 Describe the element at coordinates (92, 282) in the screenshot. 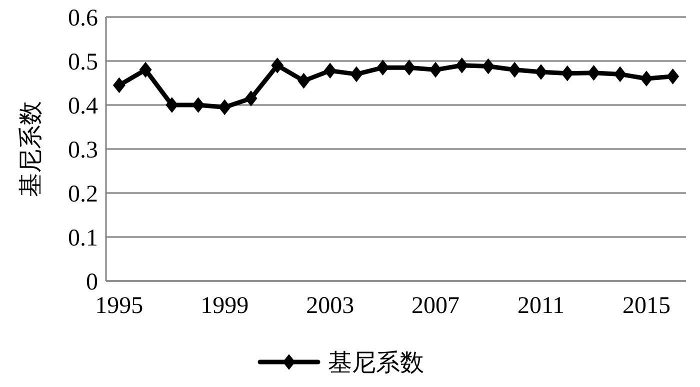

I see `y-tick-label: 0` at that location.